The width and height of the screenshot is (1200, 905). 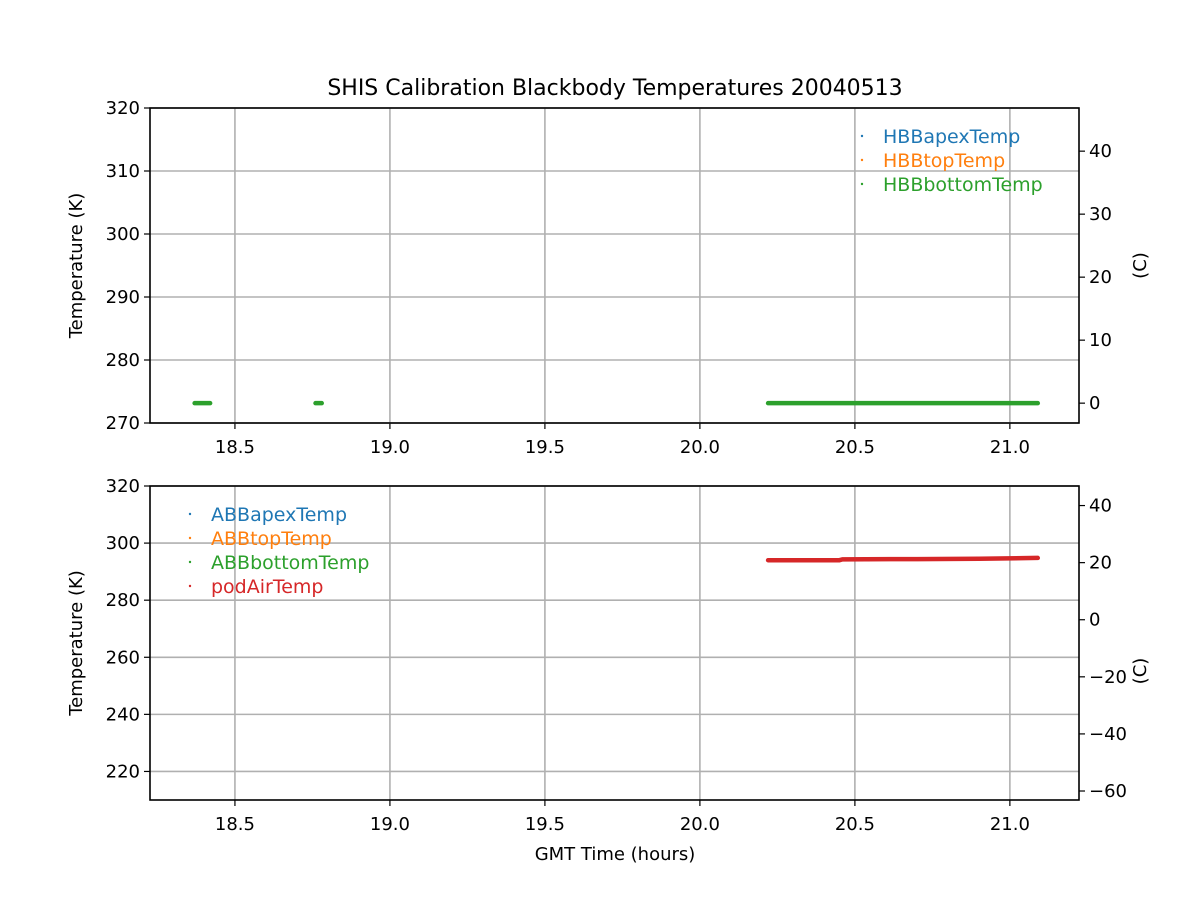 I want to click on y2-tick-label: 10, so click(x=1100, y=340).